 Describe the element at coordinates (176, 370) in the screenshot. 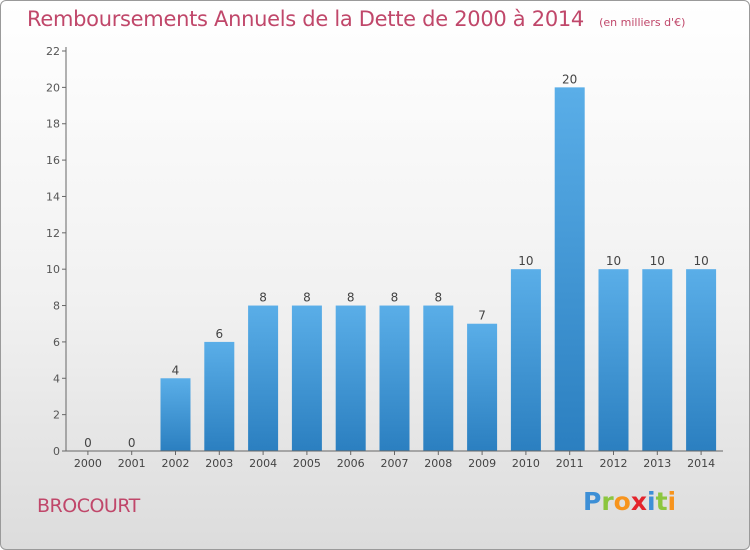

I see `data-label: 4` at that location.